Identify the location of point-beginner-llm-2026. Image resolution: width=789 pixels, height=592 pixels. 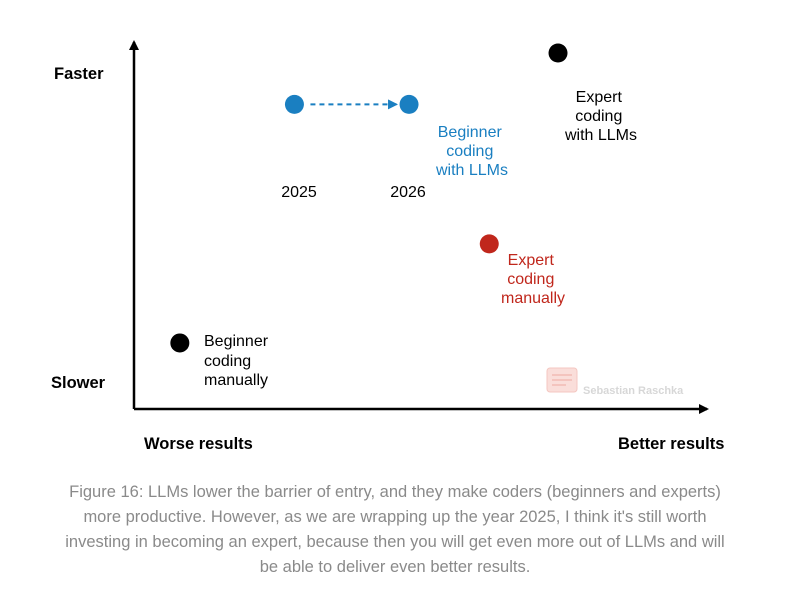
(409, 104).